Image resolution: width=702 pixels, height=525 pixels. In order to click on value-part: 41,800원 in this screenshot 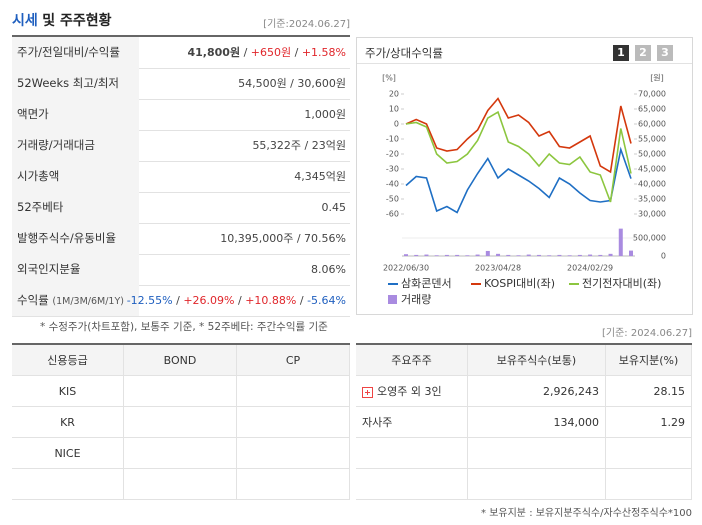, I will do `click(214, 52)`.